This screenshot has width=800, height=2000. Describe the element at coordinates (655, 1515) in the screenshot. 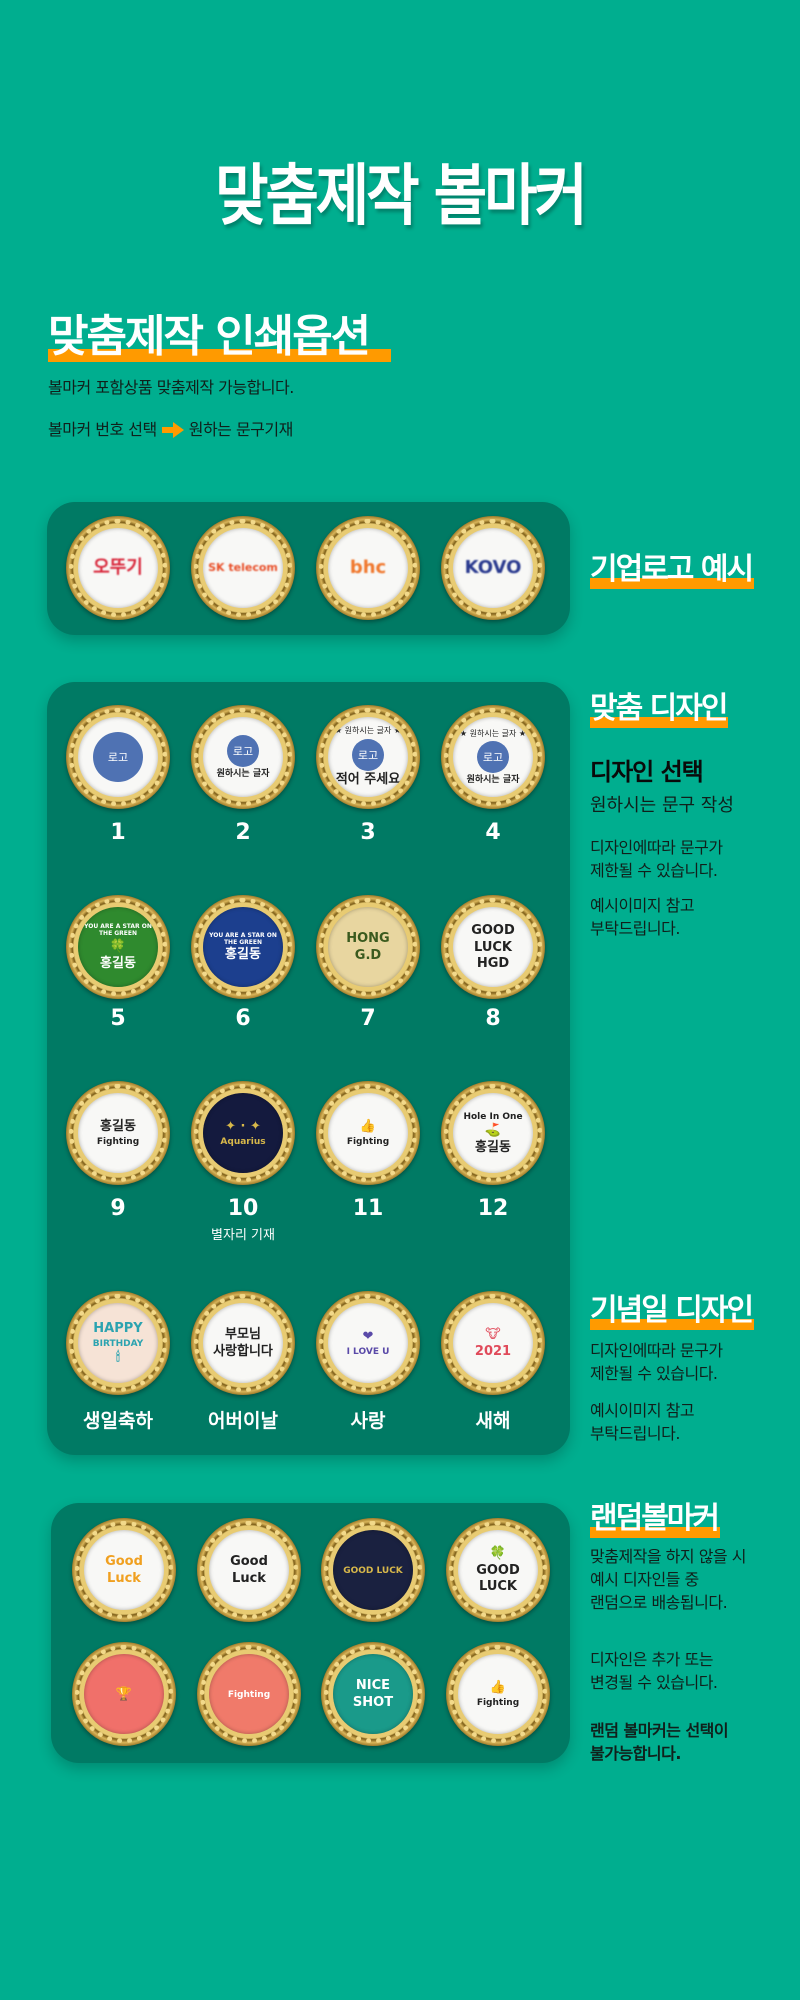

I see `random-heading: 랜덤볼마커` at that location.